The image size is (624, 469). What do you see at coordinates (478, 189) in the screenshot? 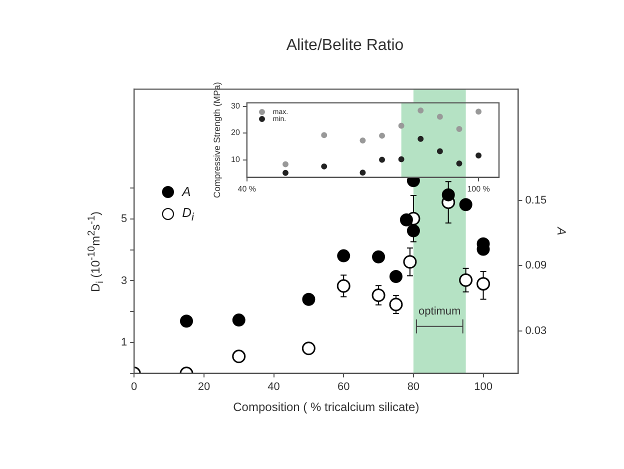
I see `x-tick-label: 100 %` at bounding box center [478, 189].